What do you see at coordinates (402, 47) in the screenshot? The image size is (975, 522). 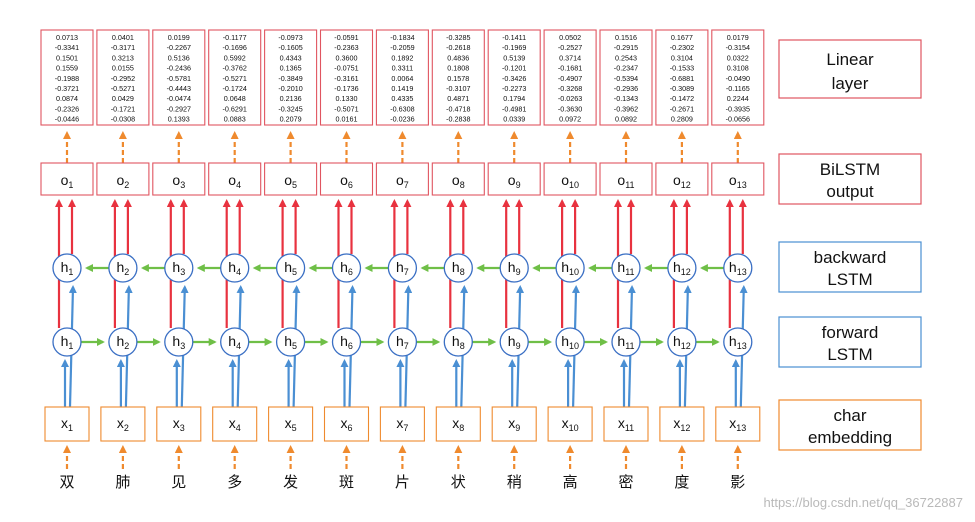 I see `linear-value: -0.2059` at bounding box center [402, 47].